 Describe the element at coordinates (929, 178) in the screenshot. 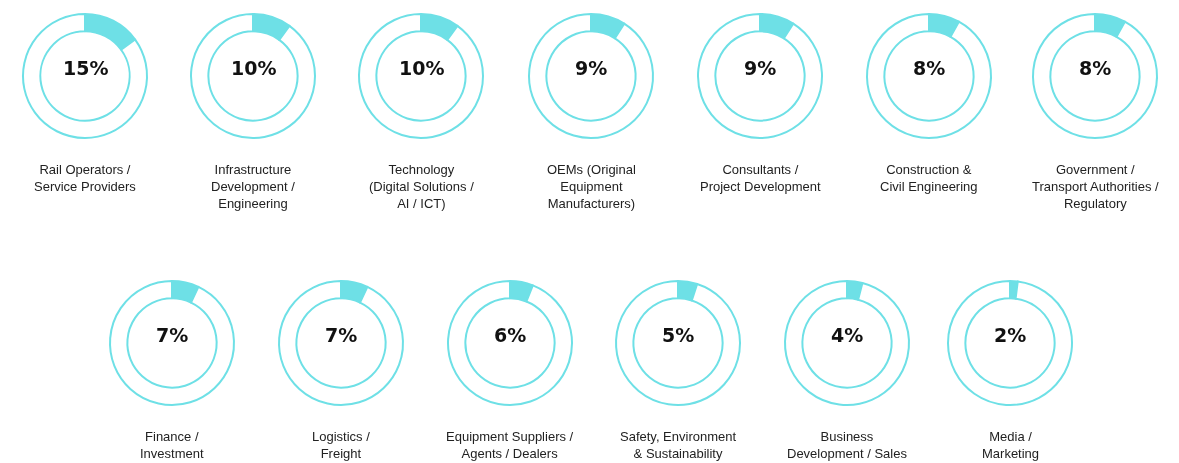

I see `text: Construction & Civil Engineering` at that location.